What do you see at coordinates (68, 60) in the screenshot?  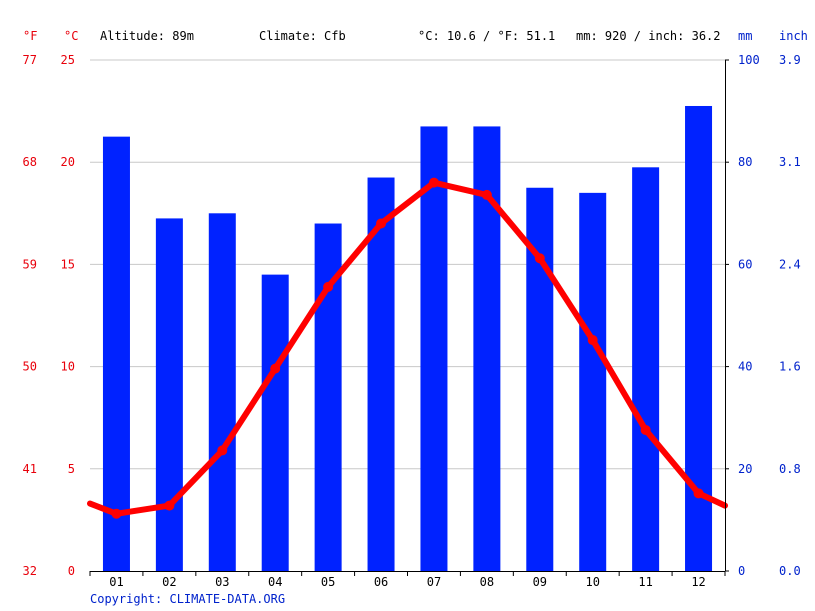 I see `y-tick-label-celsius: 25` at bounding box center [68, 60].